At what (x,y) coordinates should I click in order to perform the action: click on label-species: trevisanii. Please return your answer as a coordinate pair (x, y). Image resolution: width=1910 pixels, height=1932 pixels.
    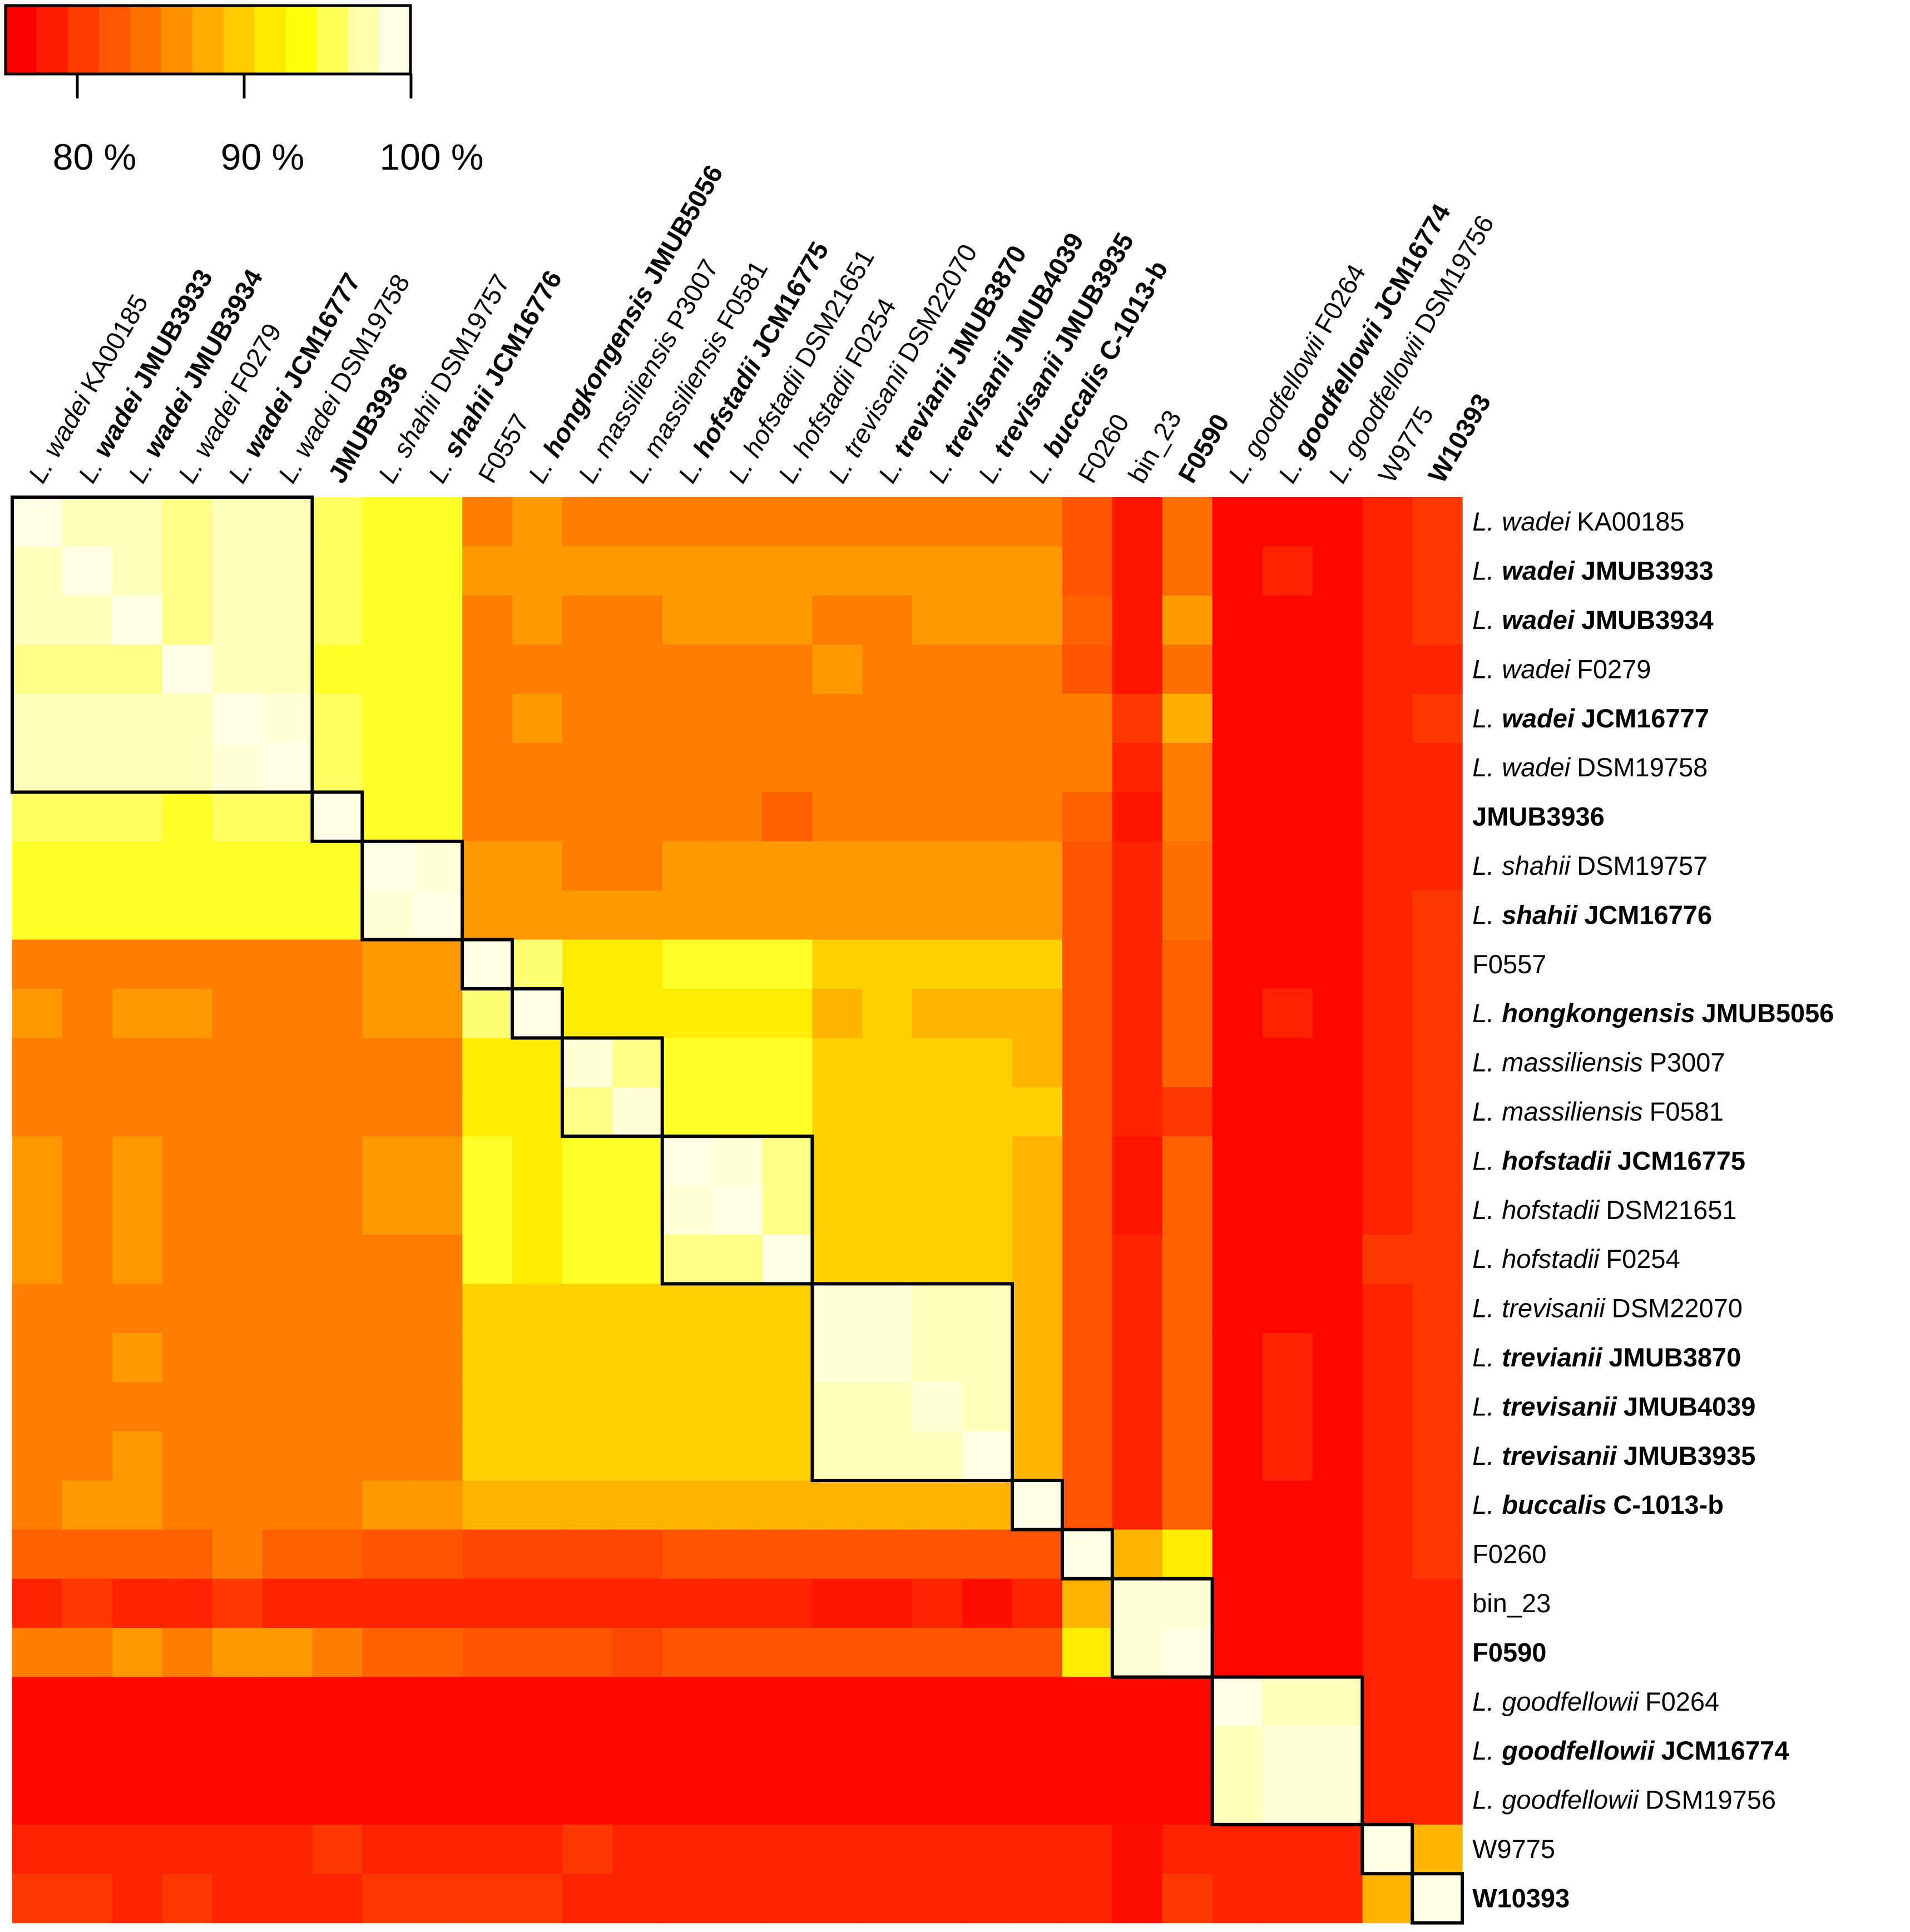
    Looking at the image, I should click on (1554, 1308).